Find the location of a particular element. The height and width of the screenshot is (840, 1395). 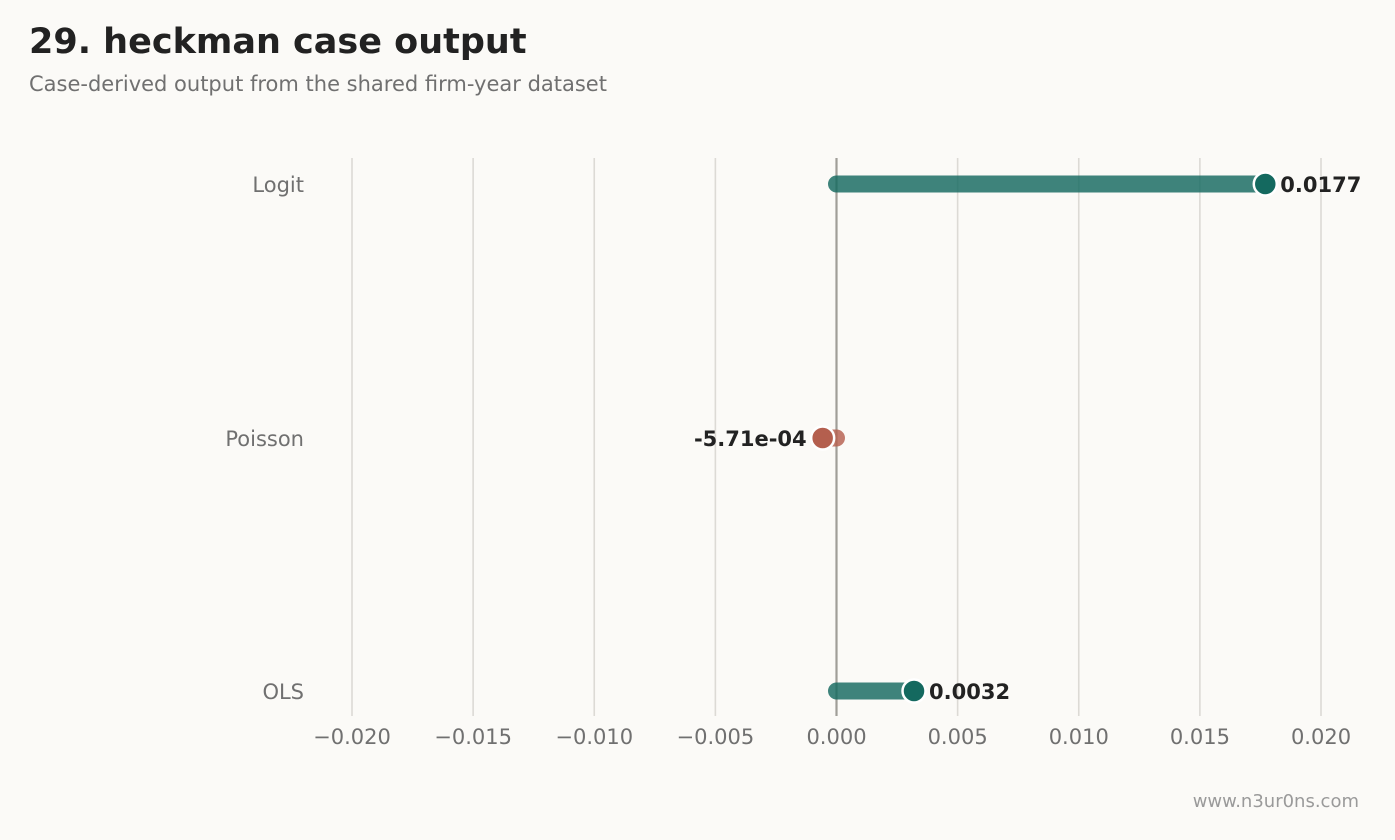

chart-title: 29. heckman case output is located at coordinates (278, 42).